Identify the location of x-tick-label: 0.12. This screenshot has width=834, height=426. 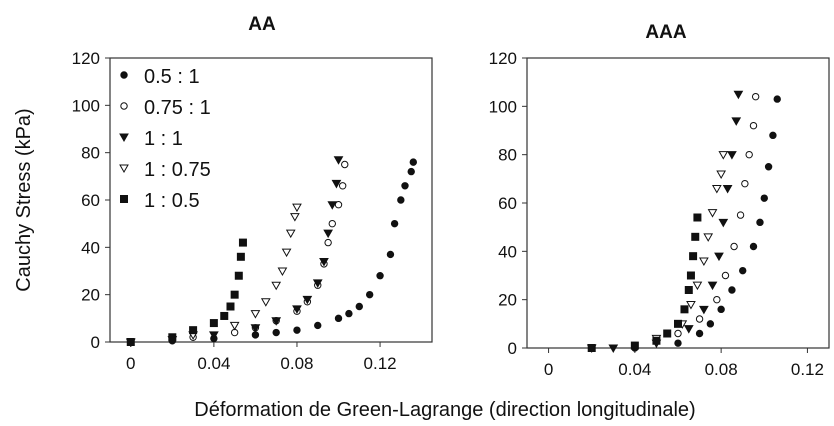
(380, 363).